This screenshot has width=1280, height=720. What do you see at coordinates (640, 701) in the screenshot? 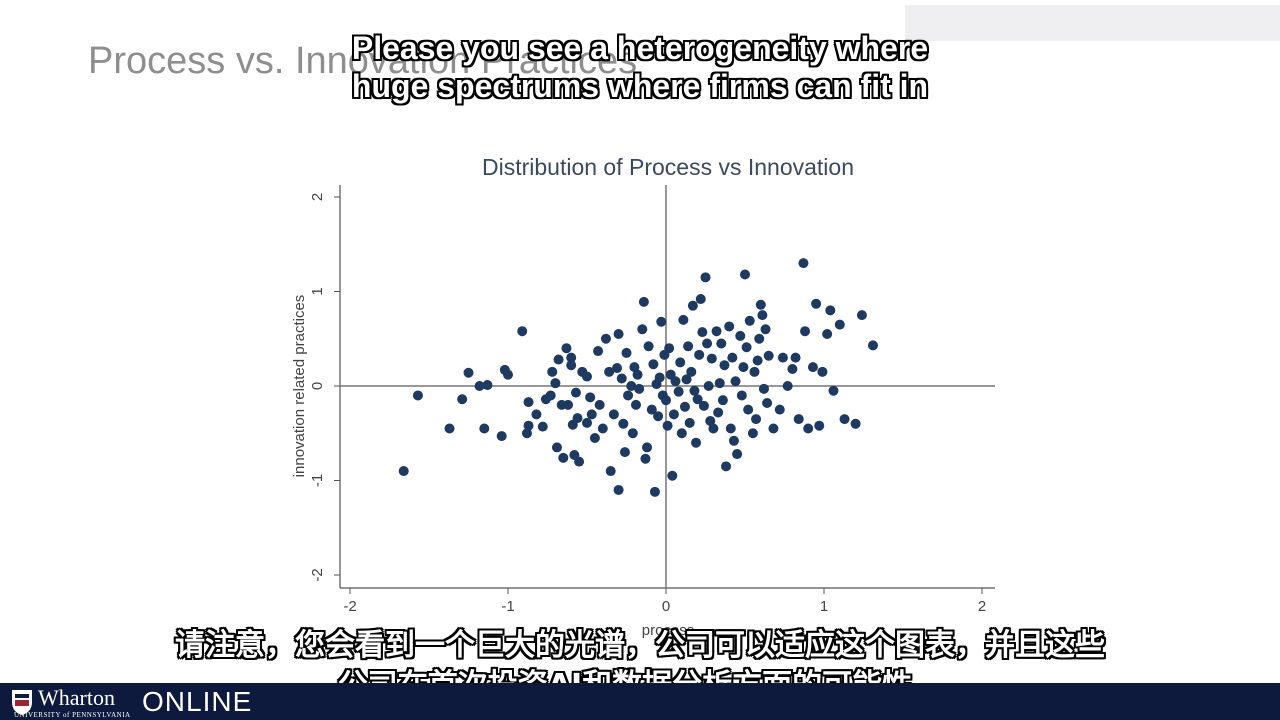
I see `footer-bar` at bounding box center [640, 701].